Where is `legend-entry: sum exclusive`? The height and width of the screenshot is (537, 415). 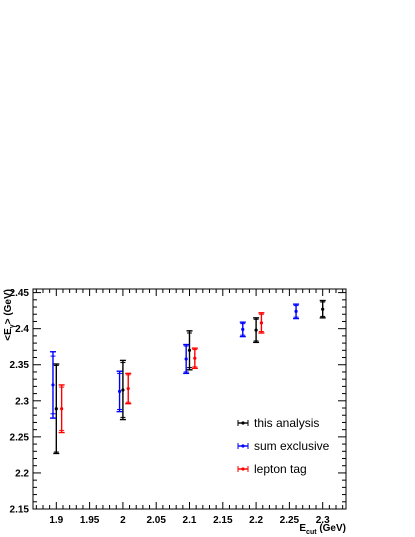
legend-entry: sum exclusive is located at coordinates (283, 446).